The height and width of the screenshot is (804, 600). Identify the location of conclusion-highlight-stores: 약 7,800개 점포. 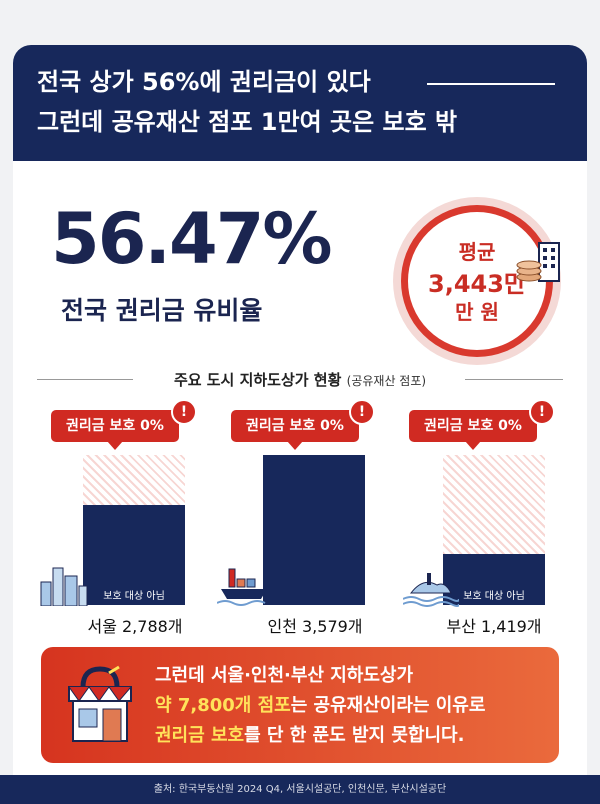
(223, 705).